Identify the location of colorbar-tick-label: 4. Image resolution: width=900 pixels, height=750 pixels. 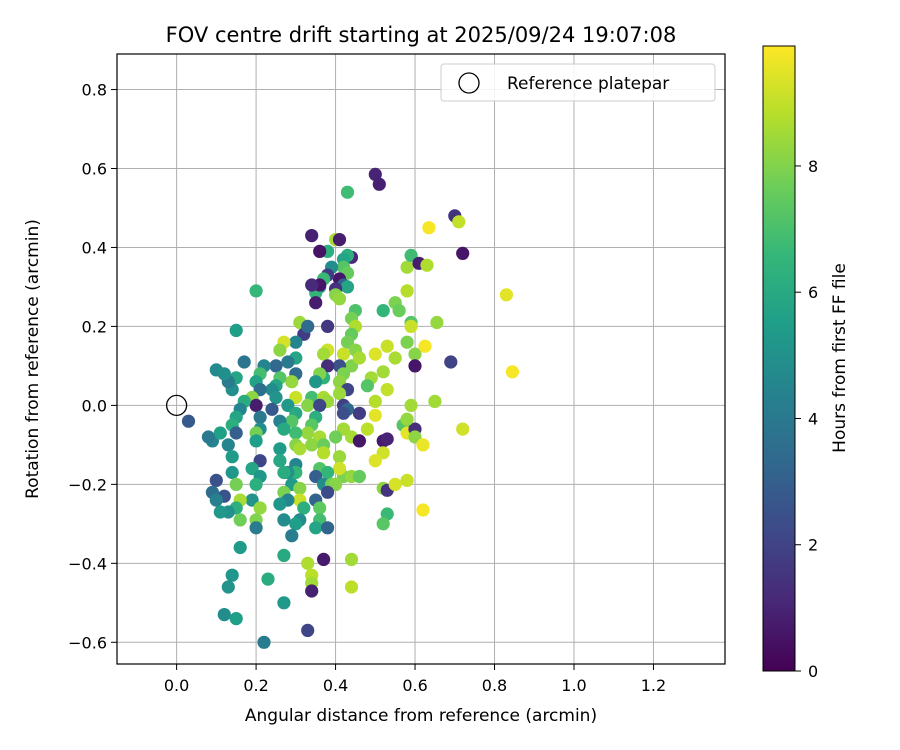
(813, 418).